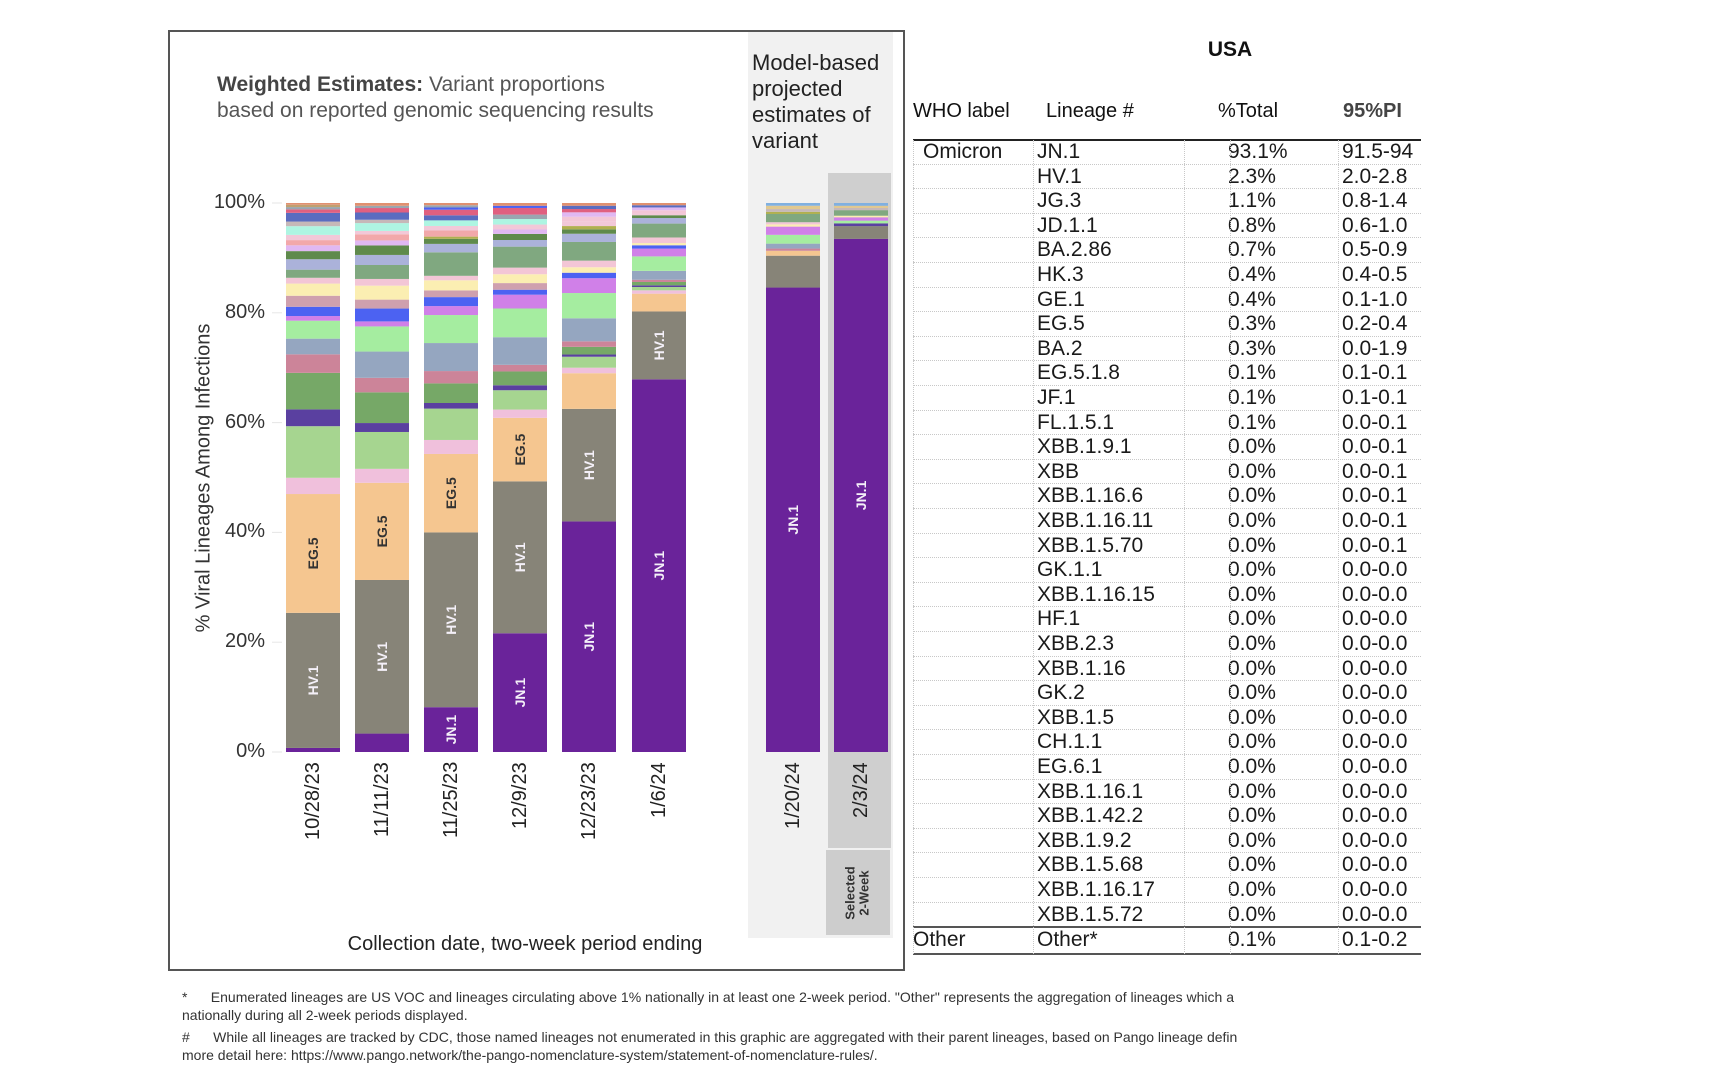 Image resolution: width=1724 pixels, height=1090 pixels. What do you see at coordinates (1167, 940) in the screenshot?
I see `table-row-other: Other Other* 0.1% 0.1-0.2` at bounding box center [1167, 940].